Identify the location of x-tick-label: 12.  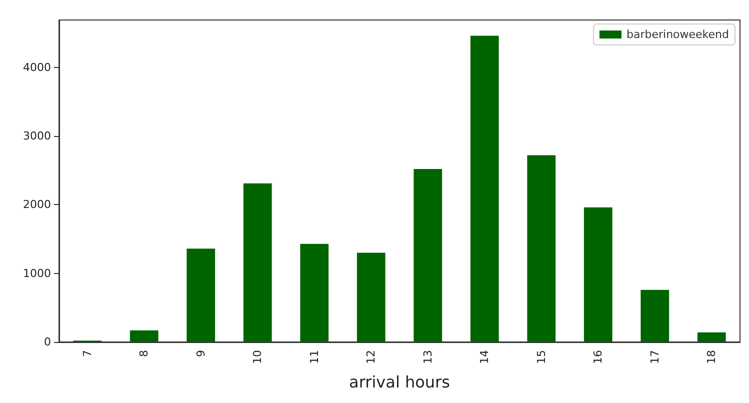
(371, 357).